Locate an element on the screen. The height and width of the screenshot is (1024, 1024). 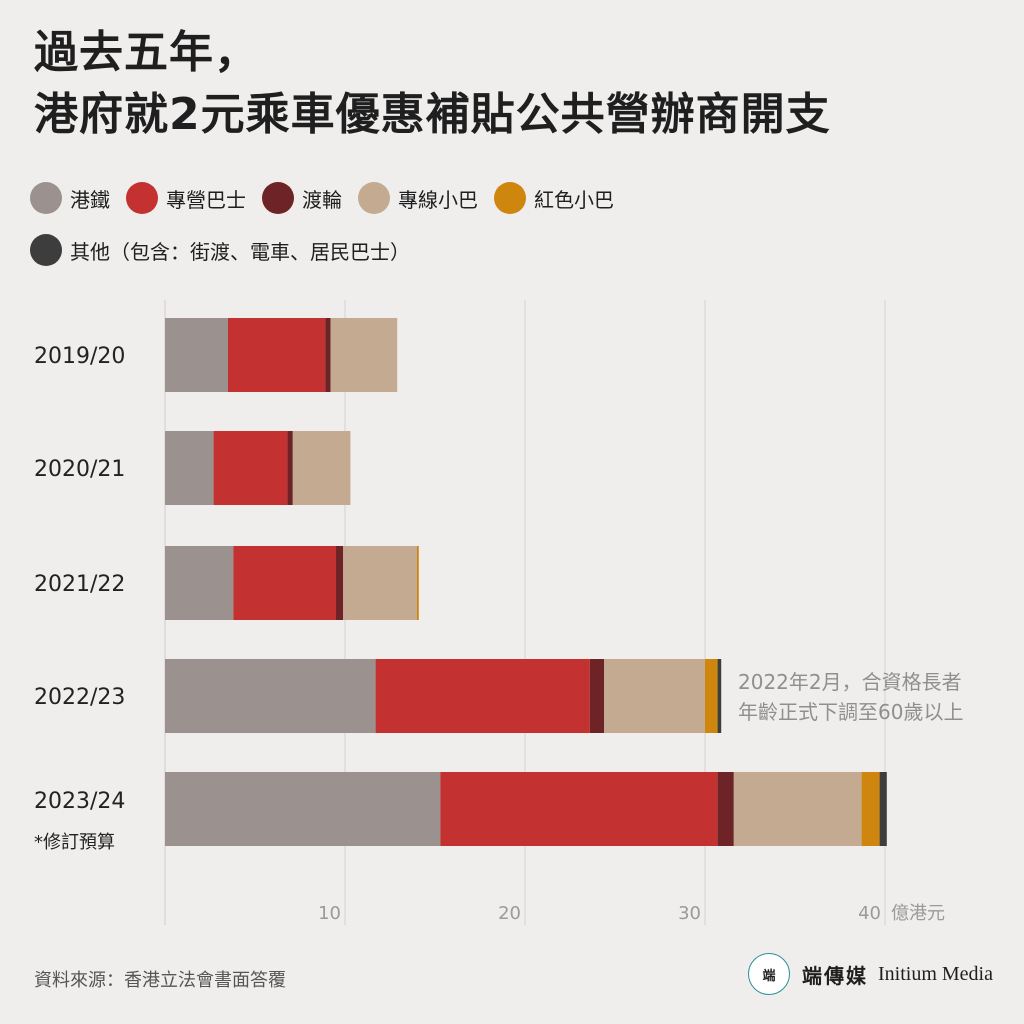
category-label: 2019/20 is located at coordinates (79, 356).